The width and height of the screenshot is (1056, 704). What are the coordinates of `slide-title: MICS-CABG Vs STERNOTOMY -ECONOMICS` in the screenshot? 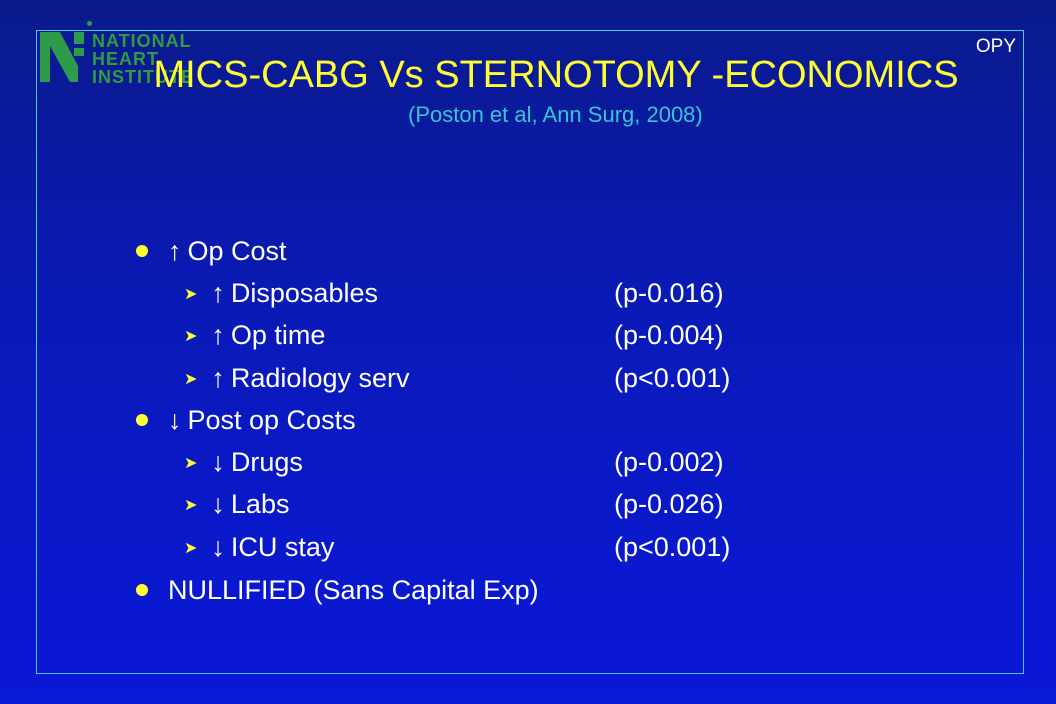 It's located at (528, 75).